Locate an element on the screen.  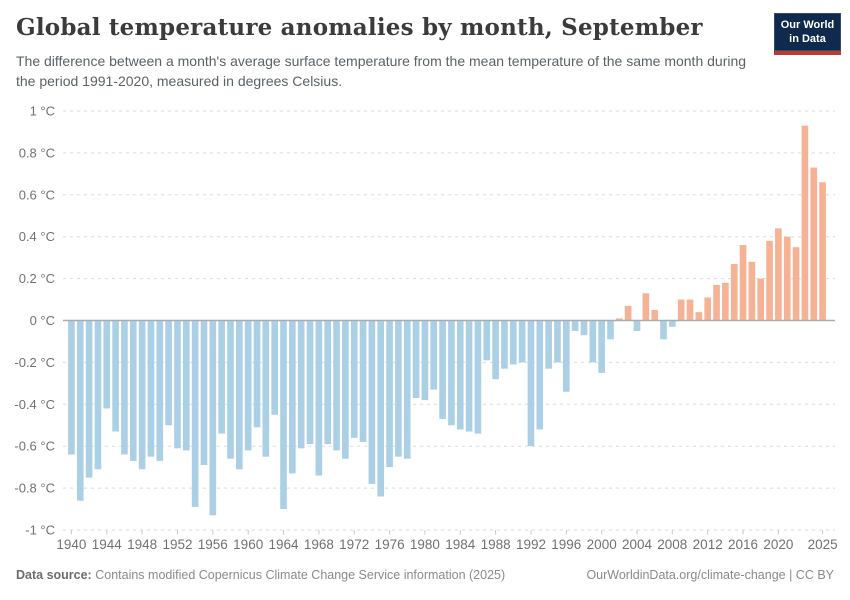
bar-1987 is located at coordinates (487, 340).